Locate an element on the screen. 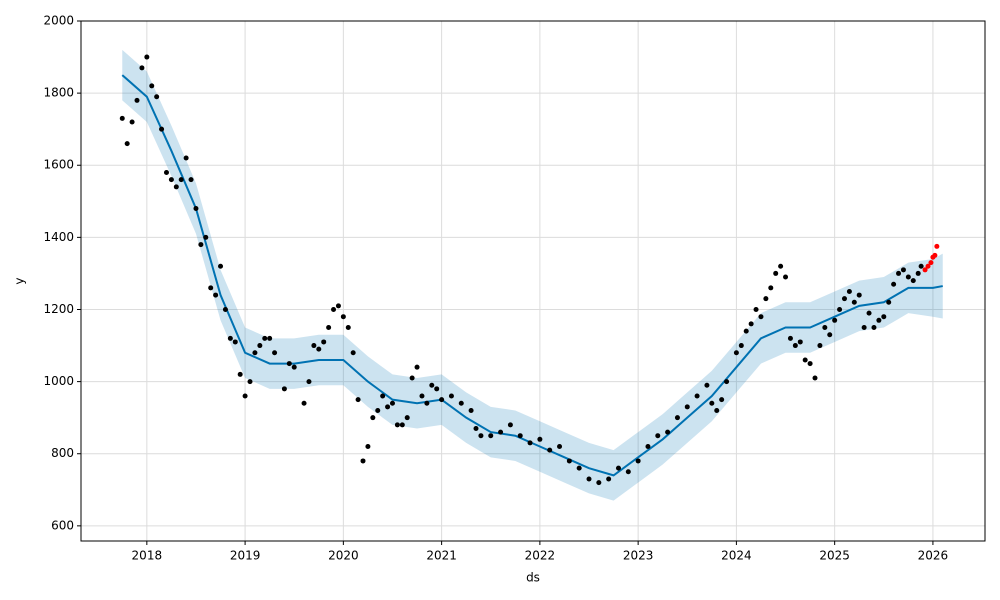  y-tick-label: 2000 is located at coordinates (58, 21).